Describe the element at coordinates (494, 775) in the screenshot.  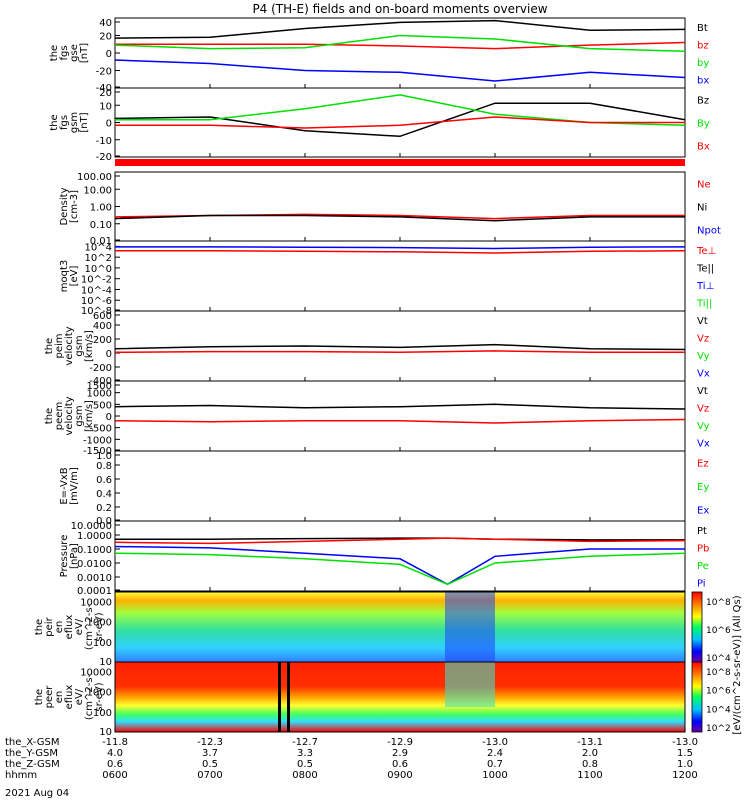
I see `x-axis-value: 1000` at that location.